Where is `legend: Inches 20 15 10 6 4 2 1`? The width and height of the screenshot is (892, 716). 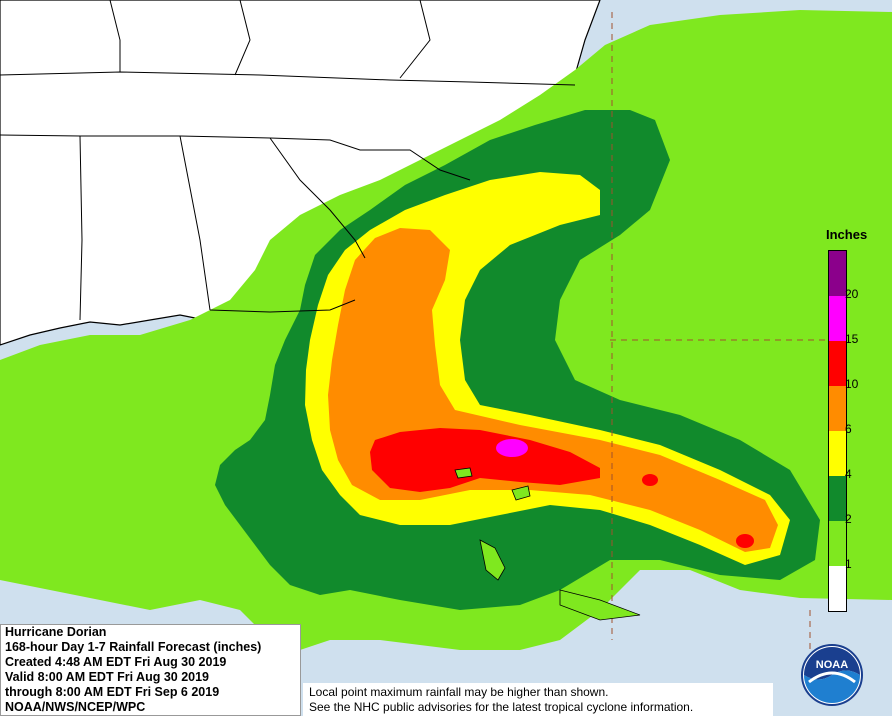 legend: Inches 20 15 10 6 4 2 1 is located at coordinates (859, 421).